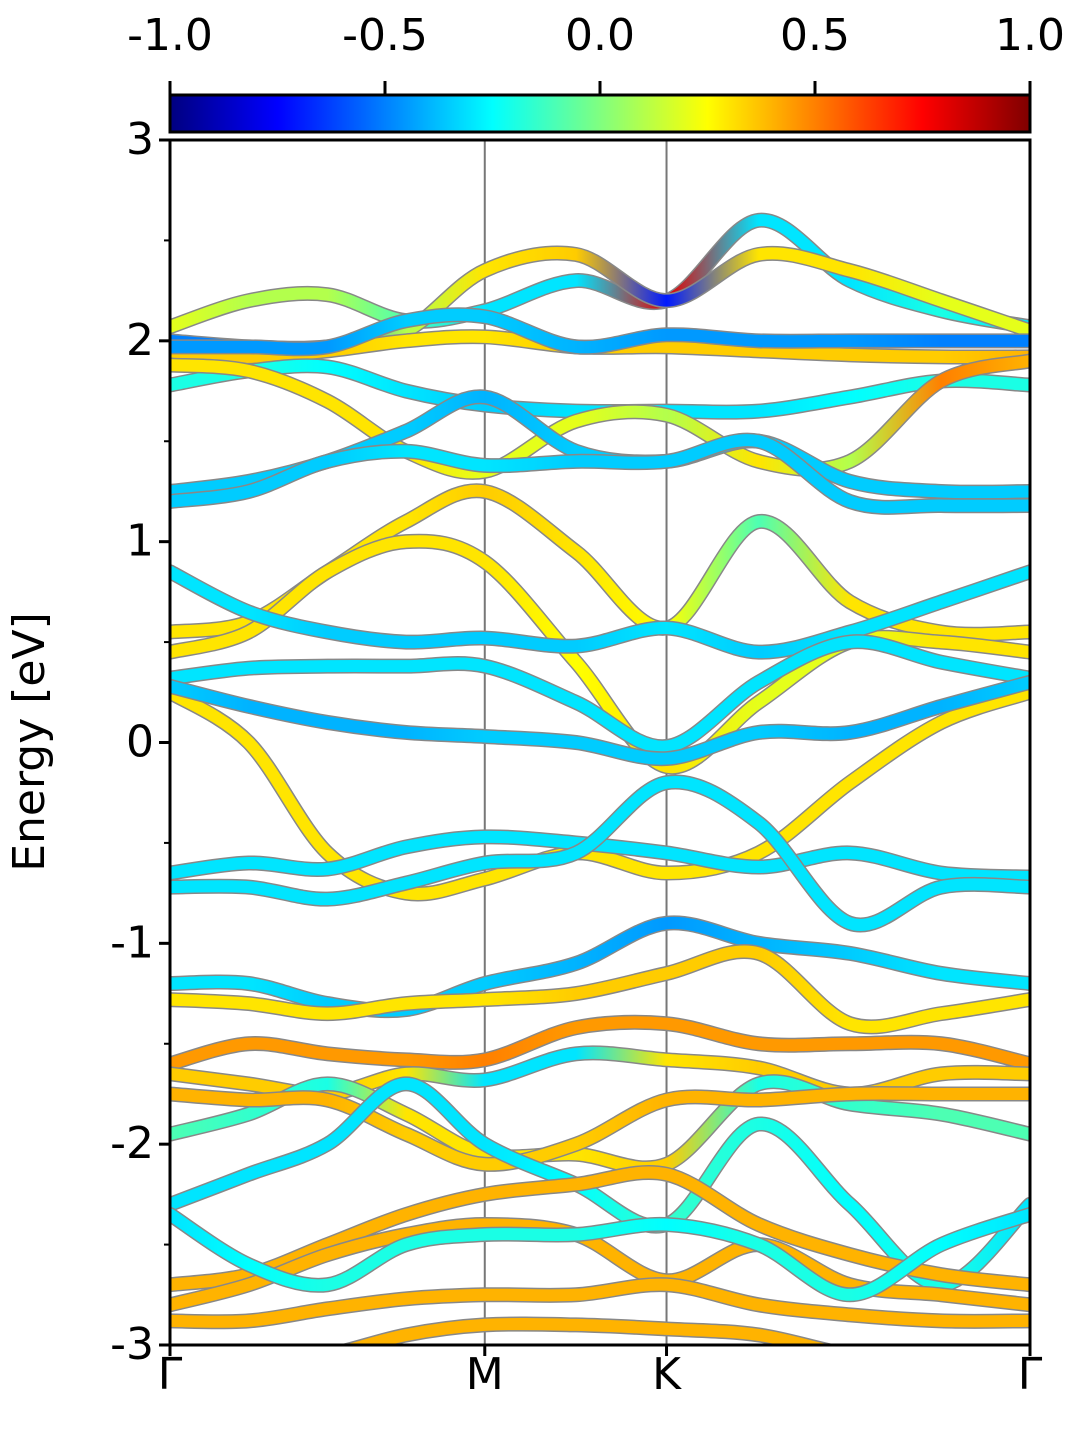 This screenshot has height=1444, width=1080. I want to click on y-tick-label: 1, so click(140, 541).